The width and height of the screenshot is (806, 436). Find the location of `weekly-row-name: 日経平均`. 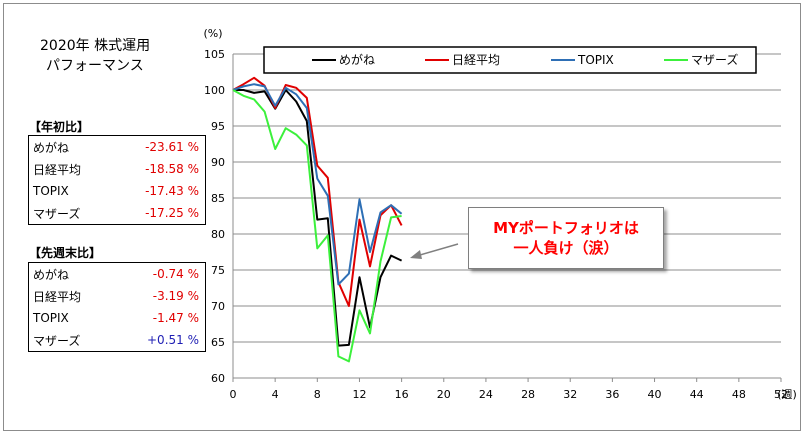

weekly-row-name: 日経平均 is located at coordinates (57, 296).